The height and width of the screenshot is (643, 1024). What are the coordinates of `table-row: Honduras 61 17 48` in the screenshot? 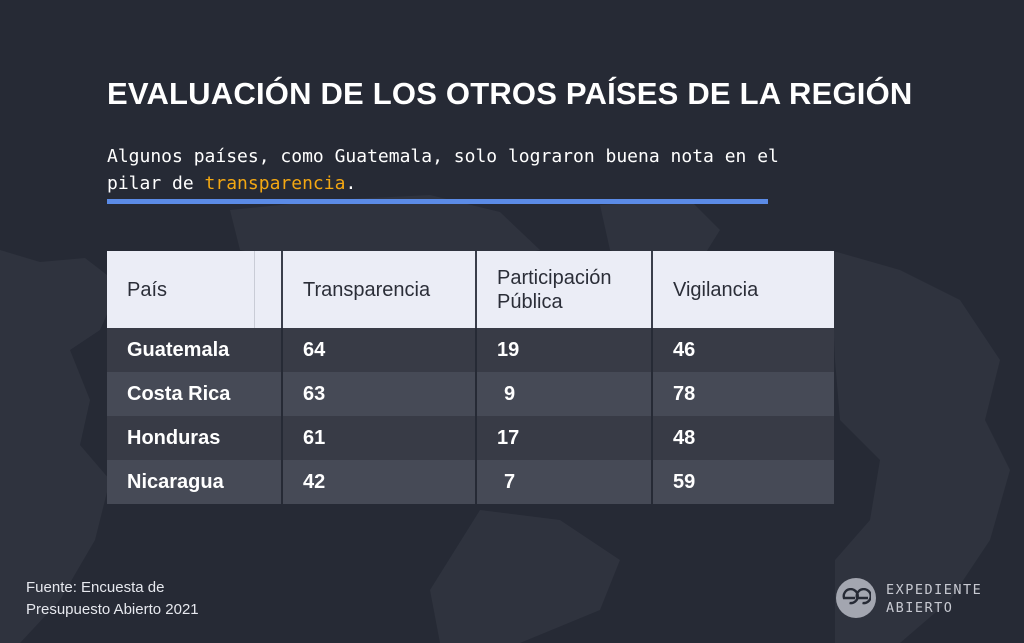 It's located at (470, 438).